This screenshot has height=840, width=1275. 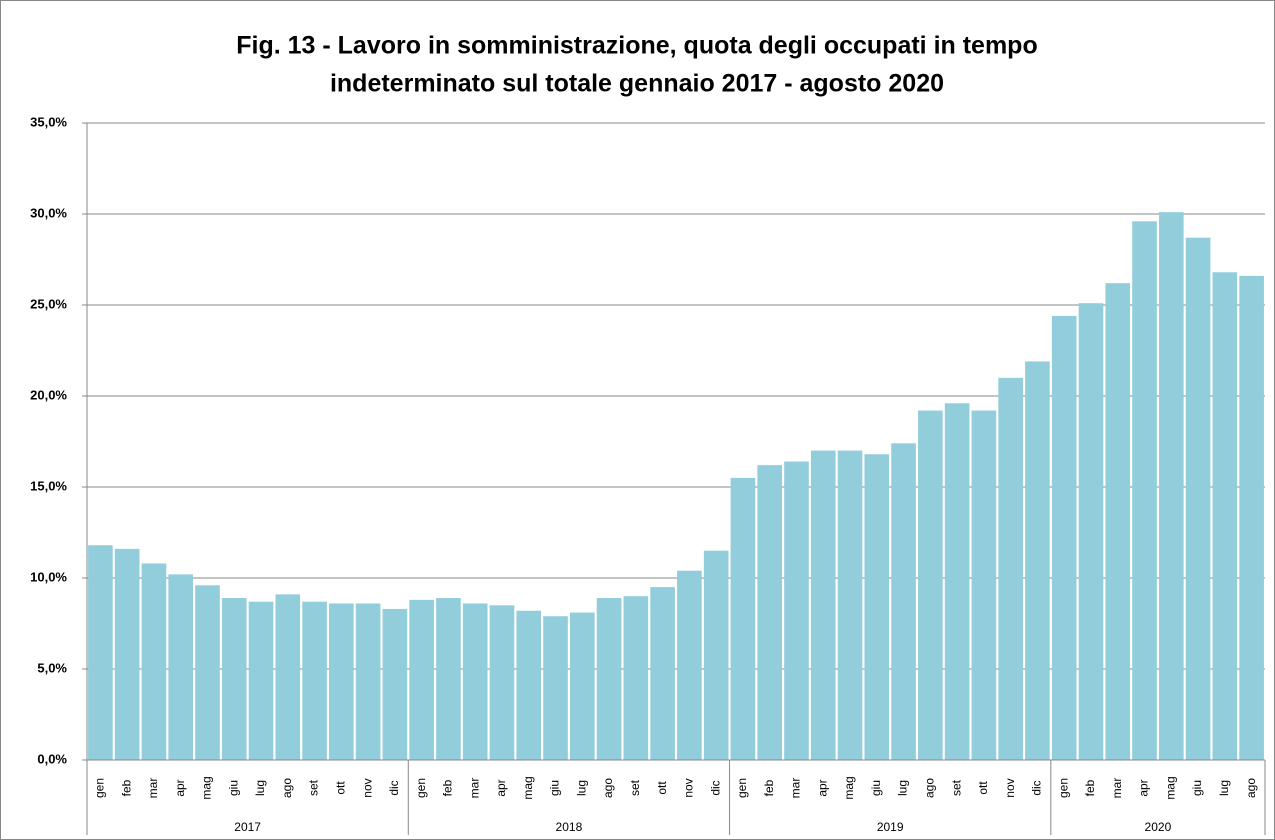 What do you see at coordinates (52, 667) in the screenshot?
I see `y-tick-label: 5,0%` at bounding box center [52, 667].